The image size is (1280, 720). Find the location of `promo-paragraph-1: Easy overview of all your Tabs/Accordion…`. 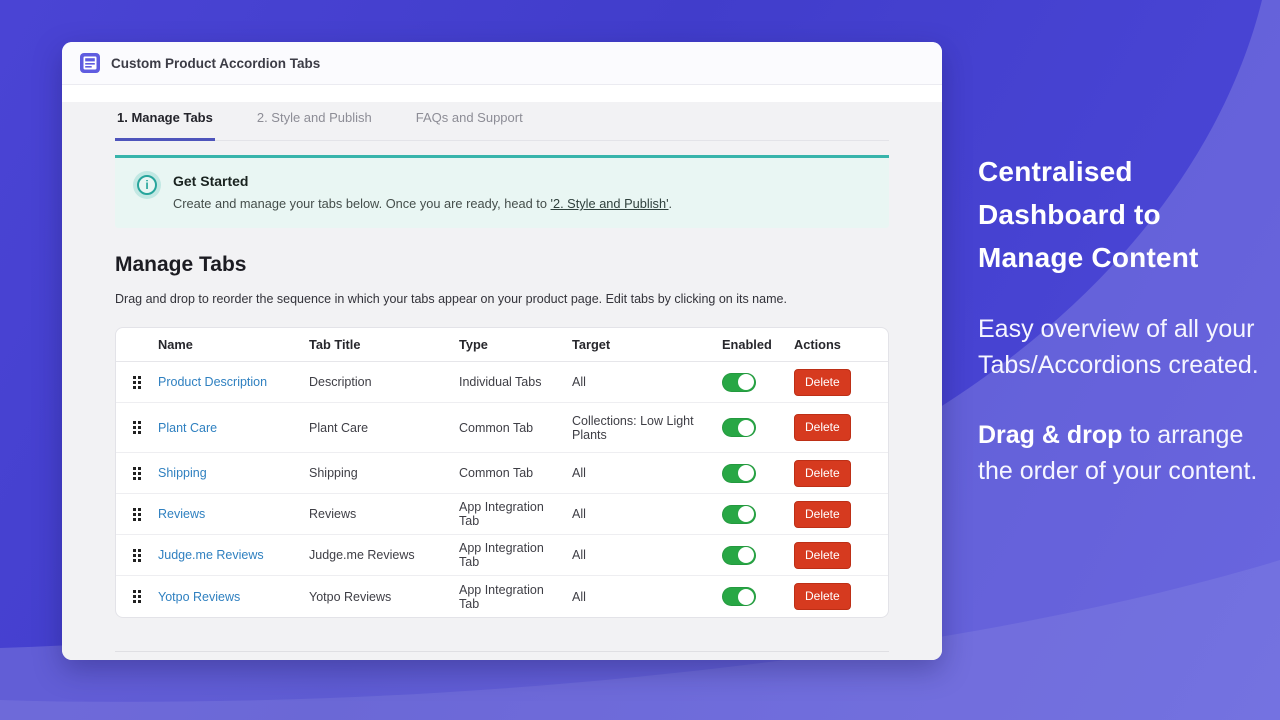

promo-paragraph-1: Easy overview of all your Tabs/Accordion… is located at coordinates (1118, 347).